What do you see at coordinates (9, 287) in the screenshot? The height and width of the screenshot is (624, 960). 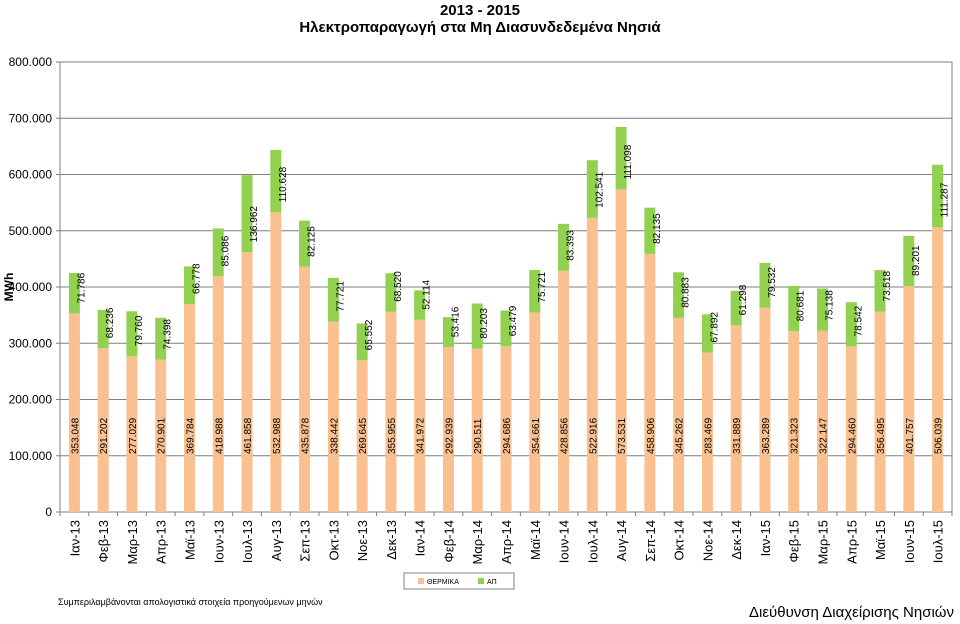 I see `y-axis-label: MWh` at bounding box center [9, 287].